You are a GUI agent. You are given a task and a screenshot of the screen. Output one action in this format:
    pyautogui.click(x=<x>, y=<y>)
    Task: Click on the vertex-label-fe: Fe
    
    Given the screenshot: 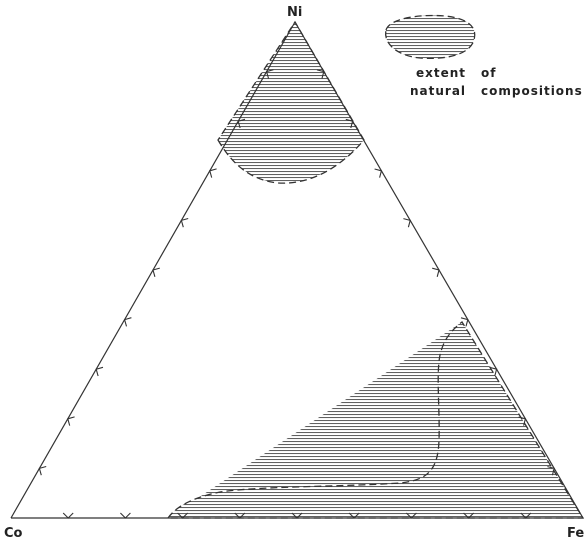 What is the action you would take?
    pyautogui.click(x=575, y=533)
    